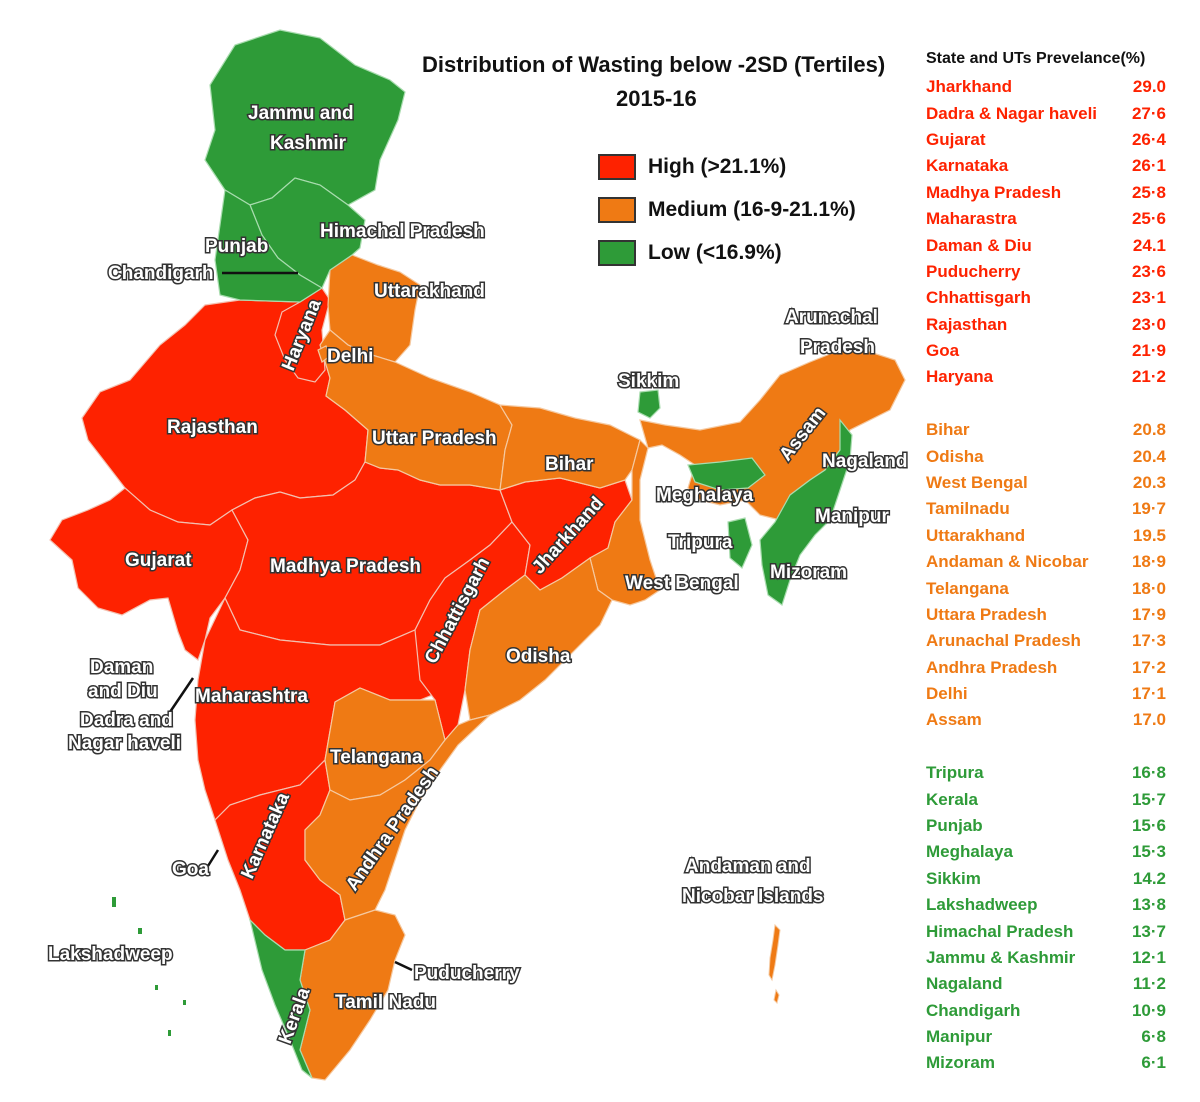 This screenshot has width=1200, height=1102. What do you see at coordinates (1046, 298) in the screenshot?
I see `table-row: Chhattisgarh 23·1` at bounding box center [1046, 298].